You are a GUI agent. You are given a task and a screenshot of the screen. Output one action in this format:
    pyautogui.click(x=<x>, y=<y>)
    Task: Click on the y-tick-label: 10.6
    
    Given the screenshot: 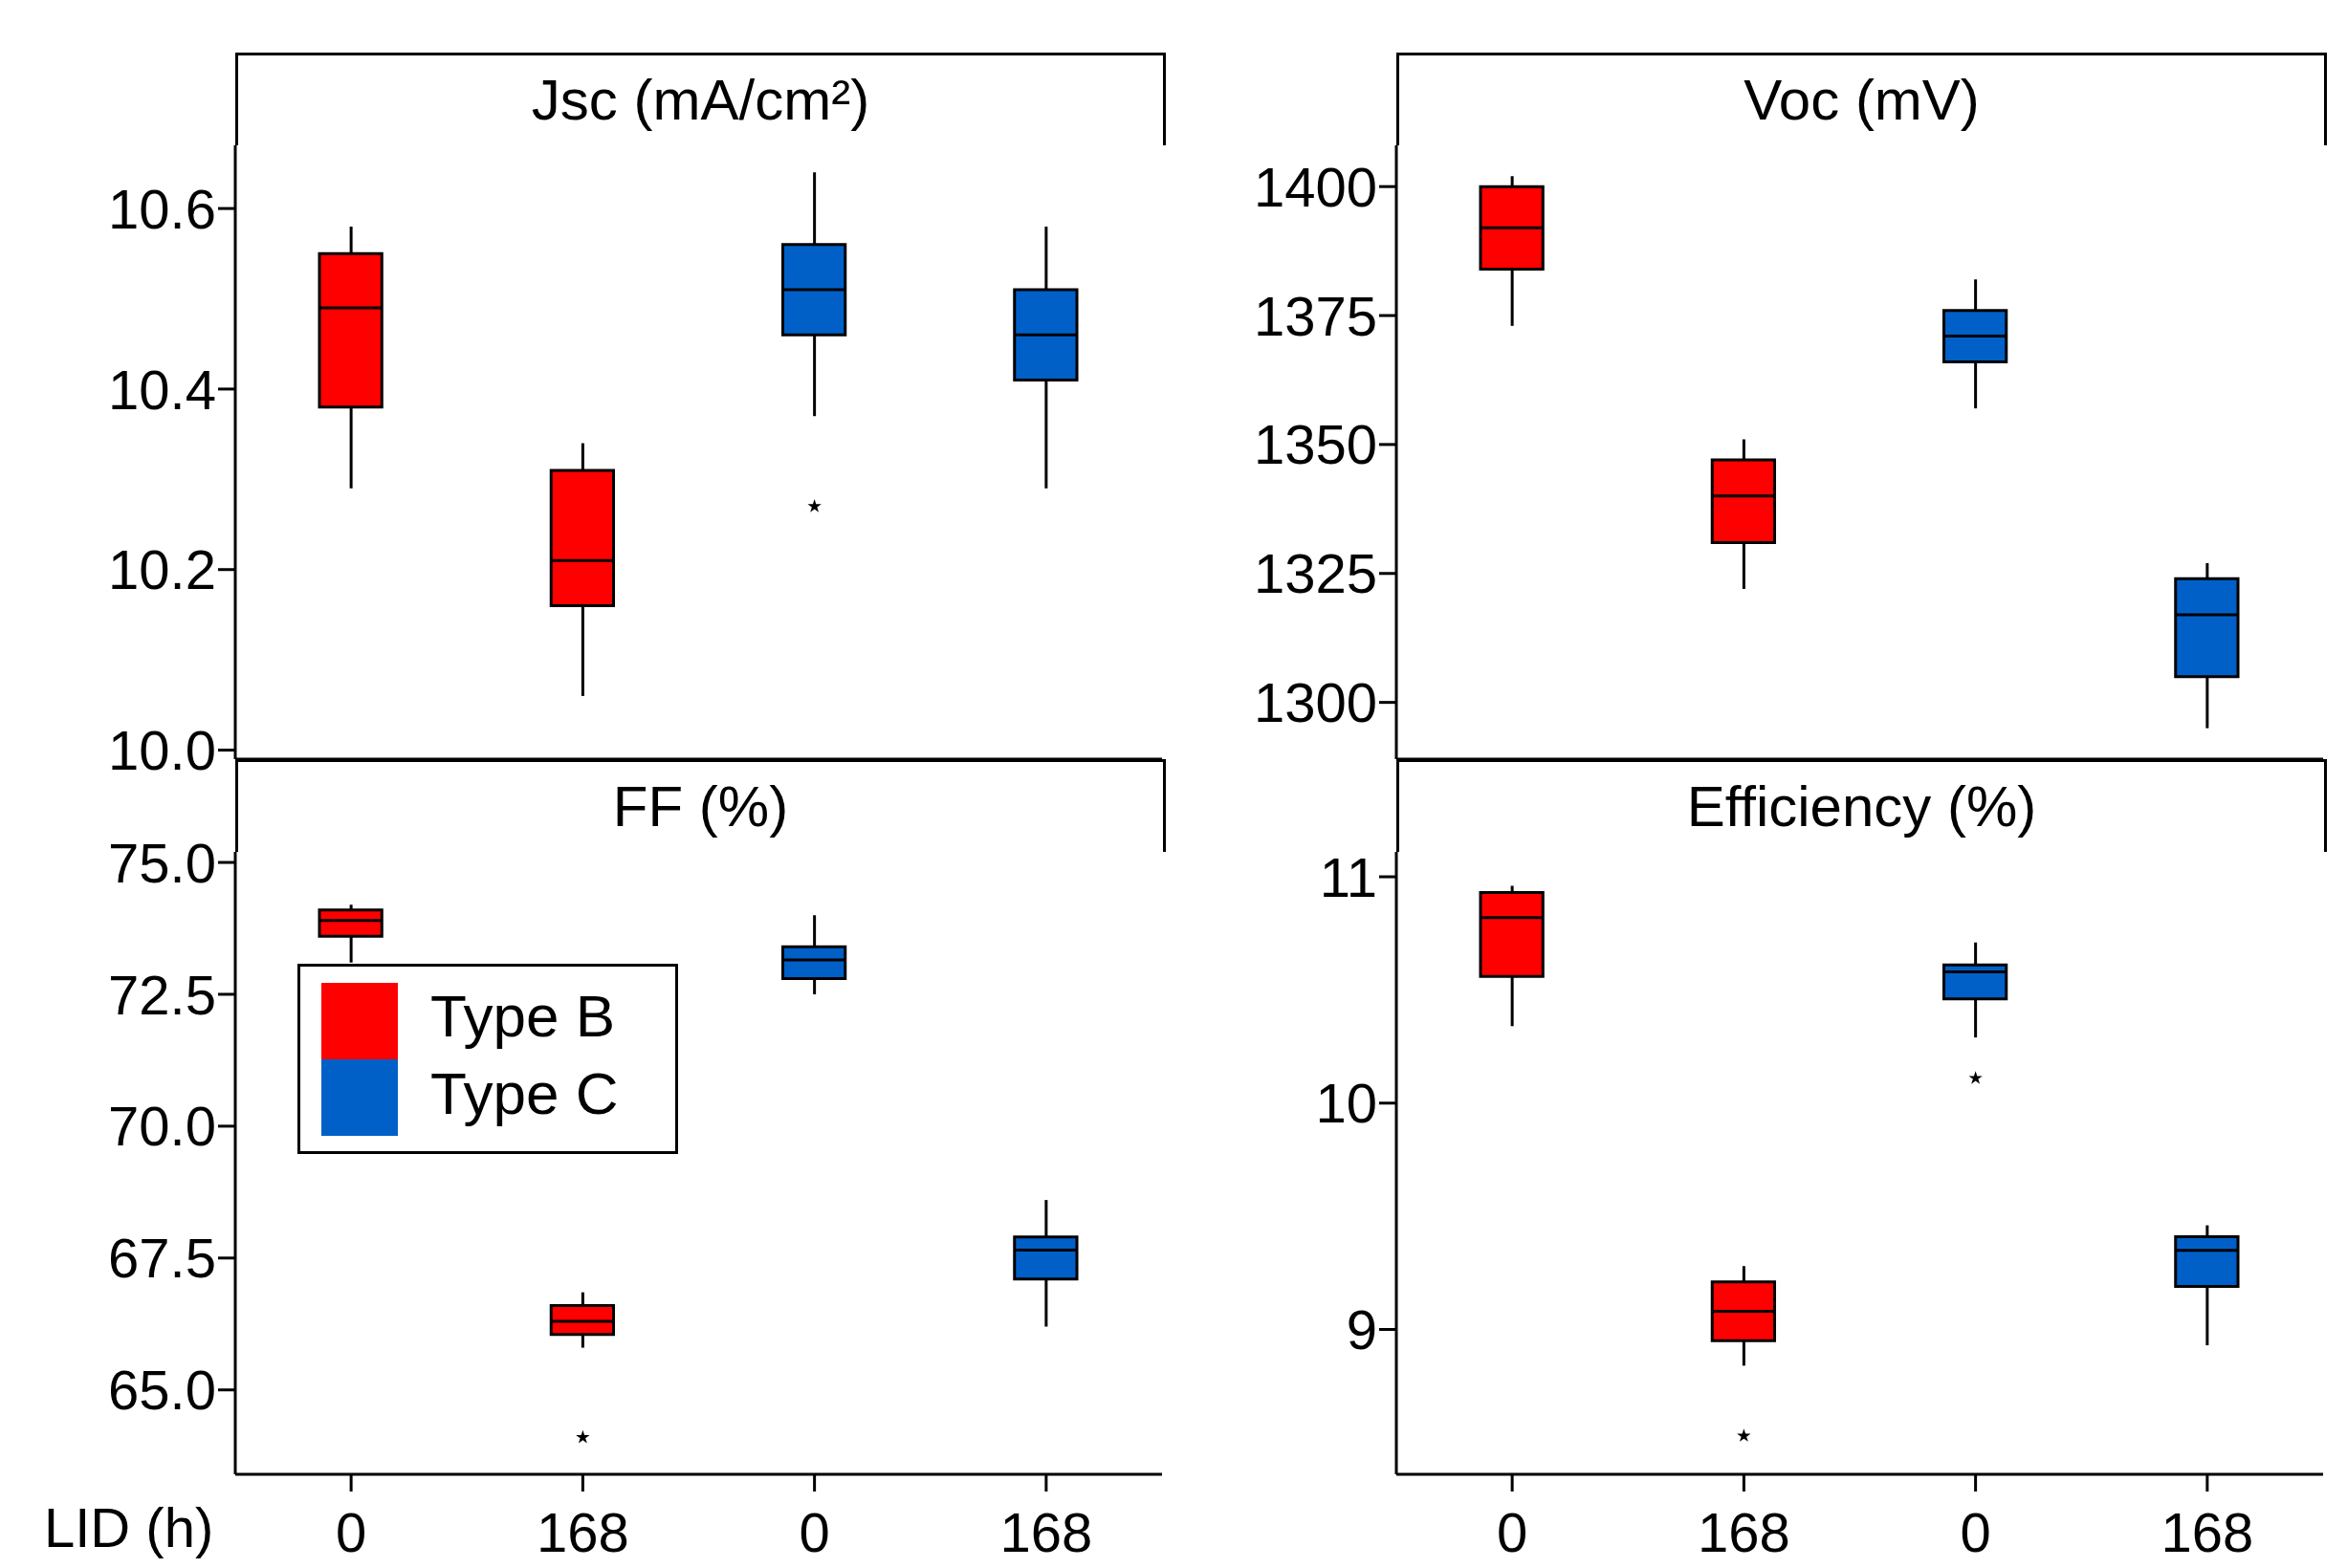 What is the action you would take?
    pyautogui.click(x=162, y=208)
    